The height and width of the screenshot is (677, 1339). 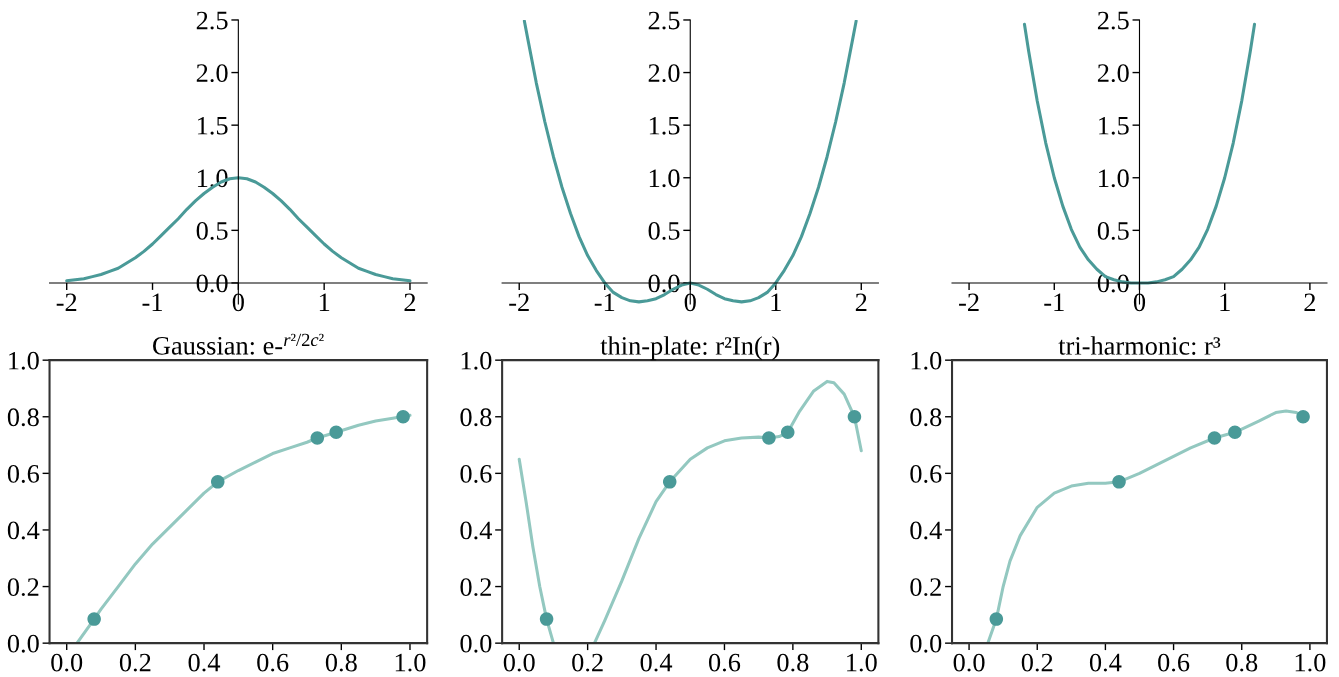 I want to click on chart-title: tri-harmonic: r³, so click(x=1139, y=345).